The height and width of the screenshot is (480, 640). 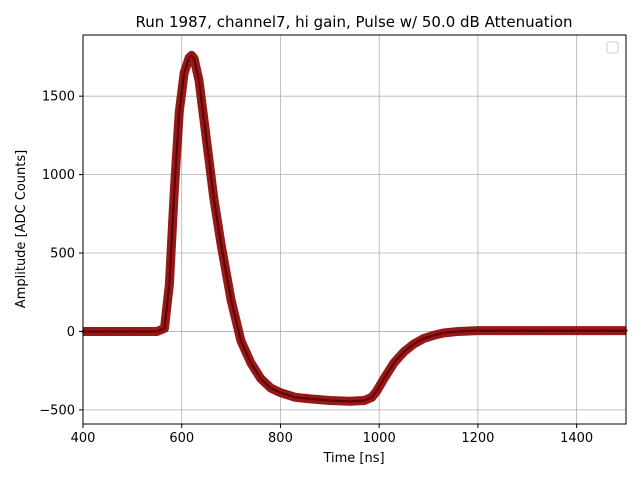 What do you see at coordinates (280, 438) in the screenshot?
I see `x-tick-label: 800` at bounding box center [280, 438].